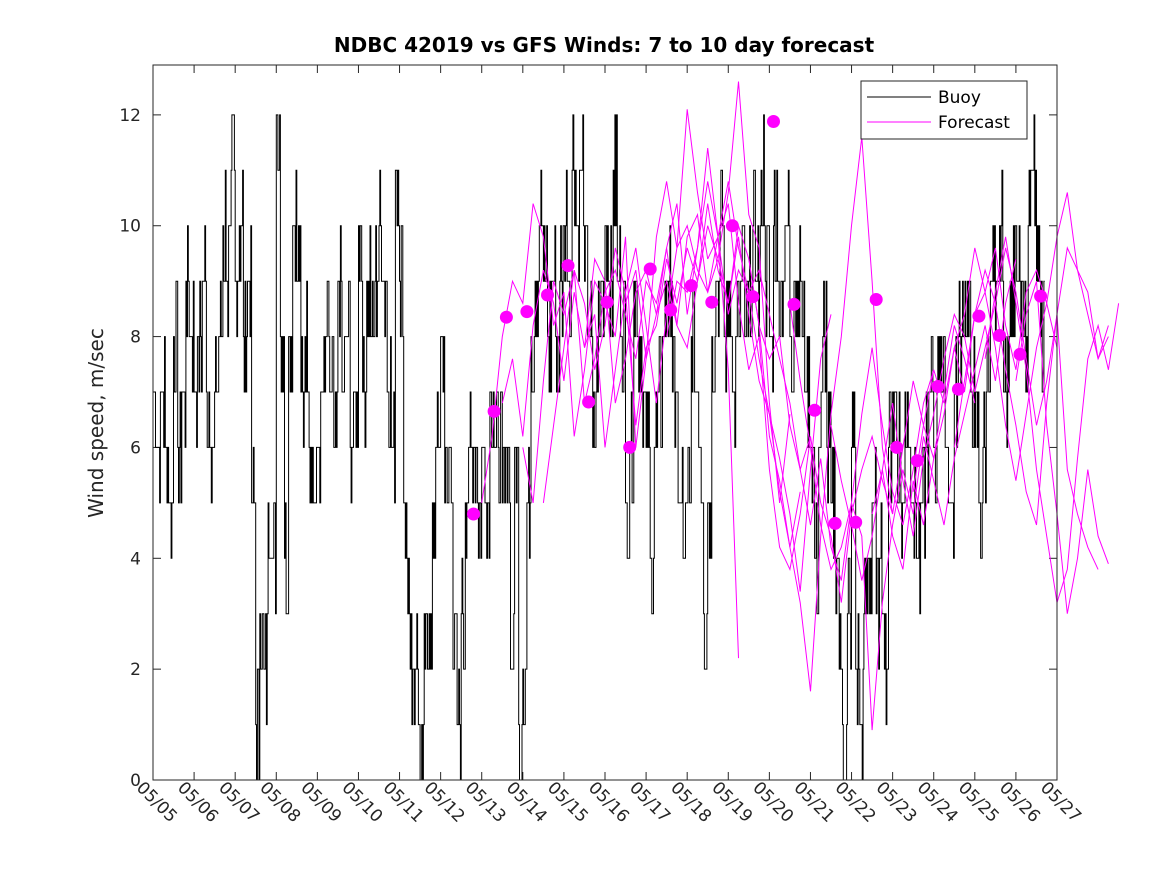 Image resolution: width=1167 pixels, height=875 pixels. What do you see at coordinates (974, 123) in the screenshot?
I see `legend-forecast-label: Forecast` at bounding box center [974, 123].